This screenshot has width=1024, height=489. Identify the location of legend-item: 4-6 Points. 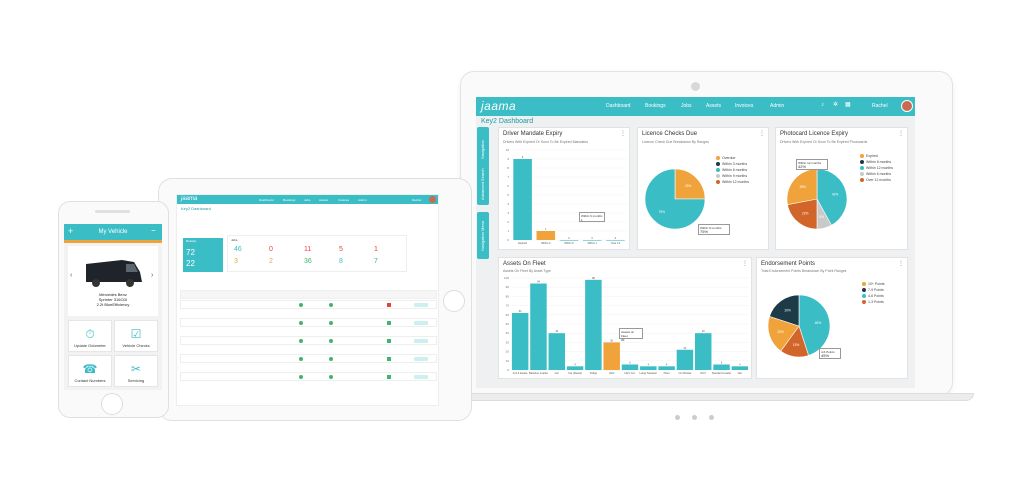
(873, 296).